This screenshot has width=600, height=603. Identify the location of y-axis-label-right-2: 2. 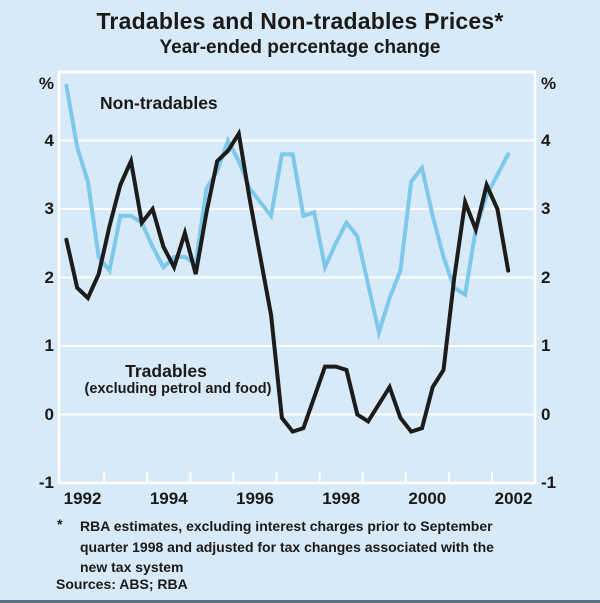
(546, 277).